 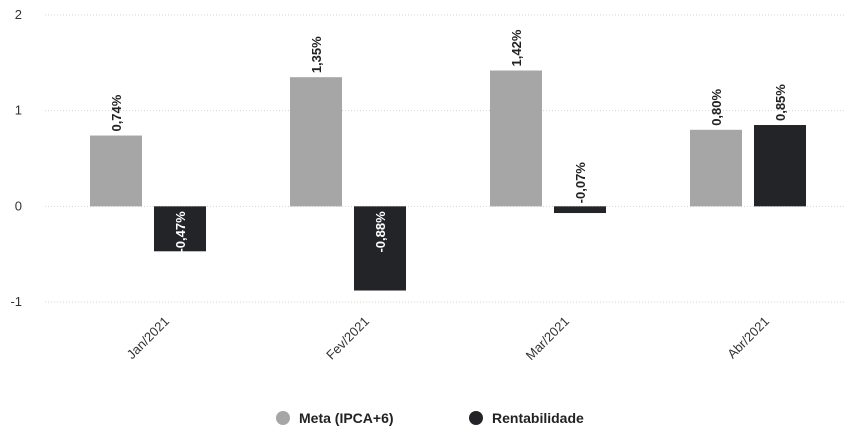 What do you see at coordinates (180, 232) in the screenshot?
I see `data-label: -0,47%` at bounding box center [180, 232].